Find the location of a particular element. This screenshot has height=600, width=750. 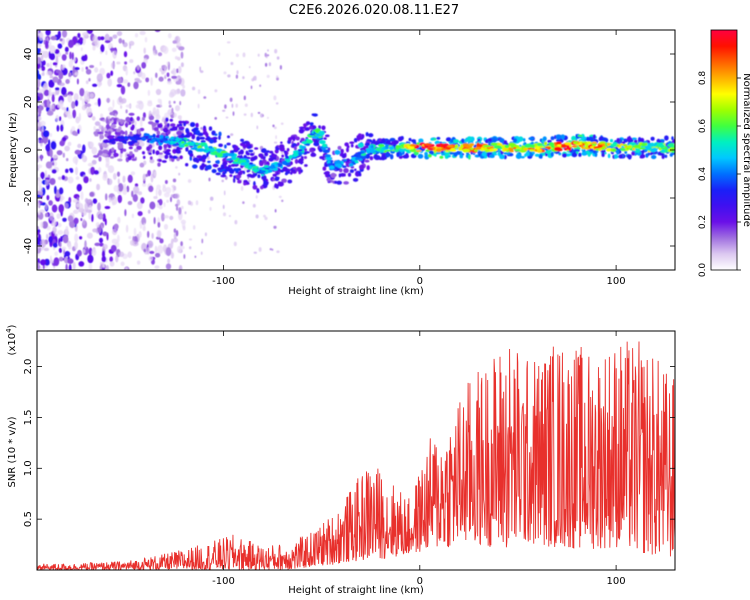

snr-x-tick-label: -100 is located at coordinates (223, 581).